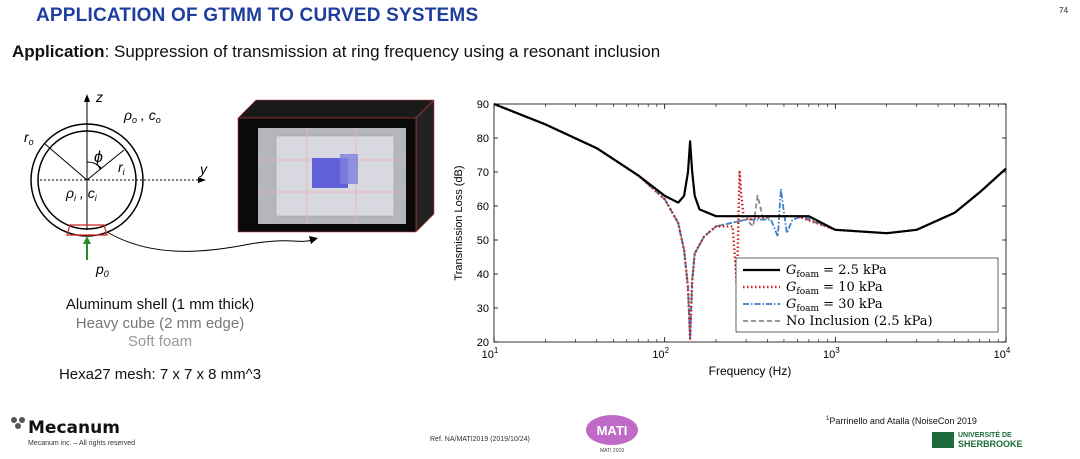  Describe the element at coordinates (142, 116) in the screenshot. I see `outer-medium-label: ρo , co` at that location.